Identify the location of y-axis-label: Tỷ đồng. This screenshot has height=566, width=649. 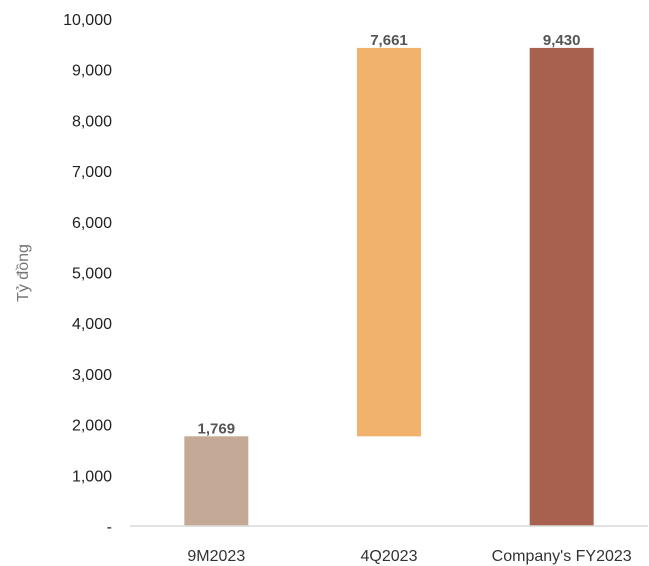
(23, 273).